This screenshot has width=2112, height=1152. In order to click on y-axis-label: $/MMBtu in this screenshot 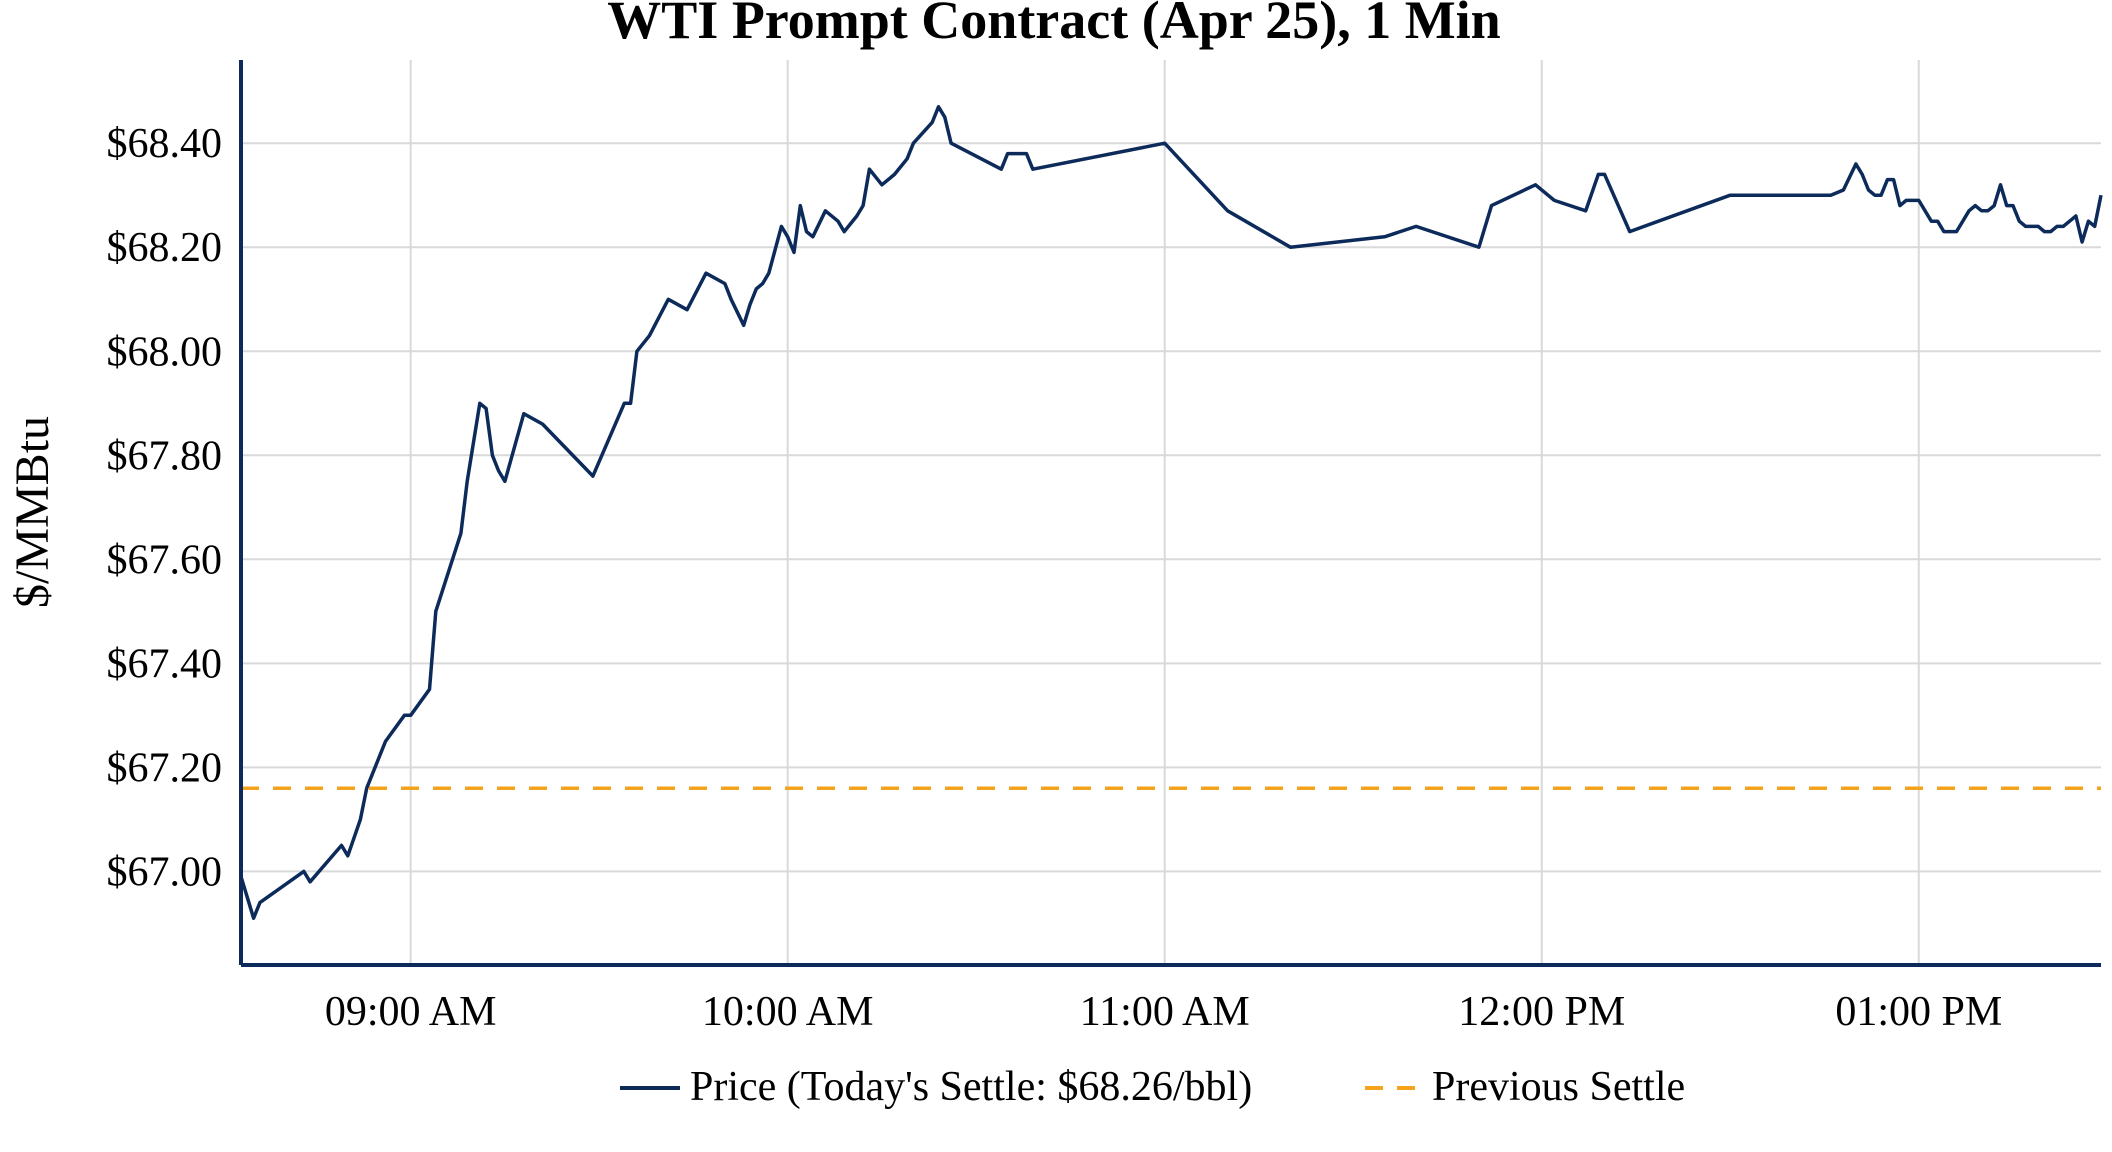, I will do `click(32, 512)`.